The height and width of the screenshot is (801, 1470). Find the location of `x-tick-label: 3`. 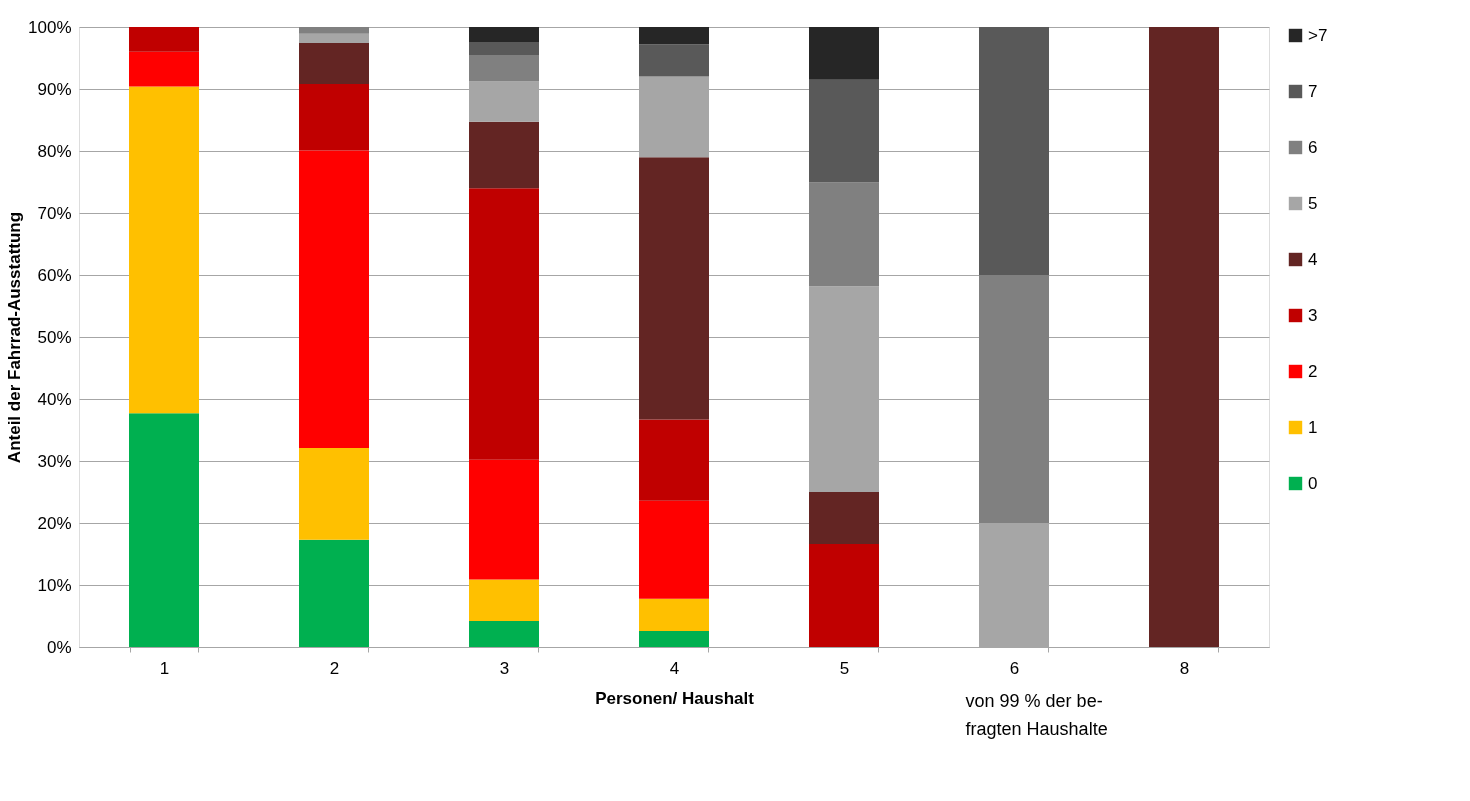

x-tick-label: 3 is located at coordinates (504, 668).